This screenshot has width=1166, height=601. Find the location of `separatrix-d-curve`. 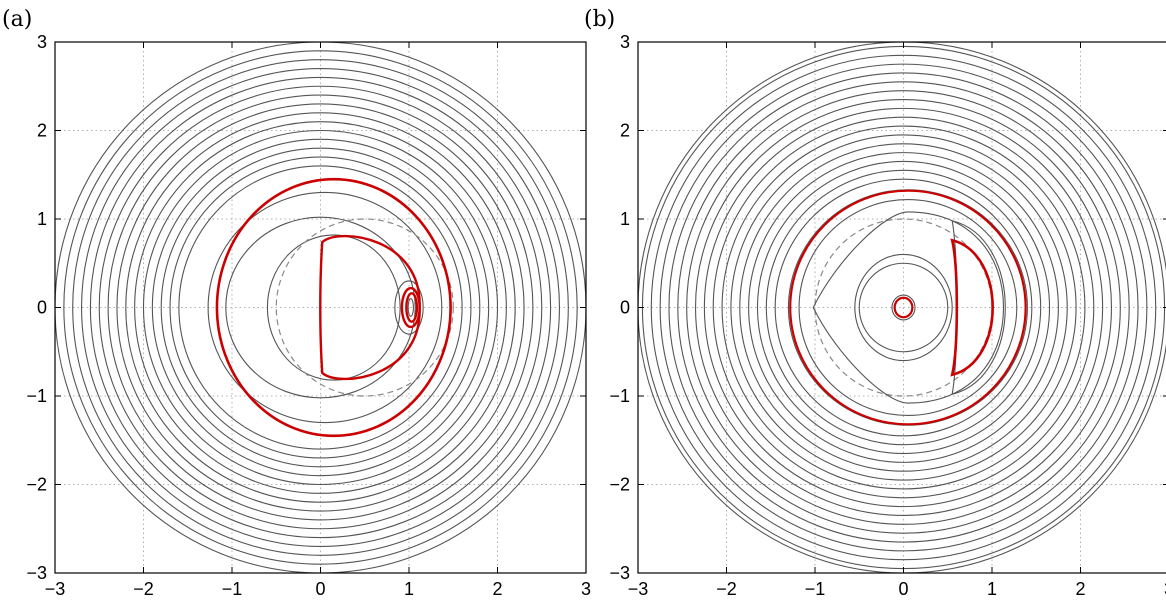

separatrix-d-curve is located at coordinates (370, 307).